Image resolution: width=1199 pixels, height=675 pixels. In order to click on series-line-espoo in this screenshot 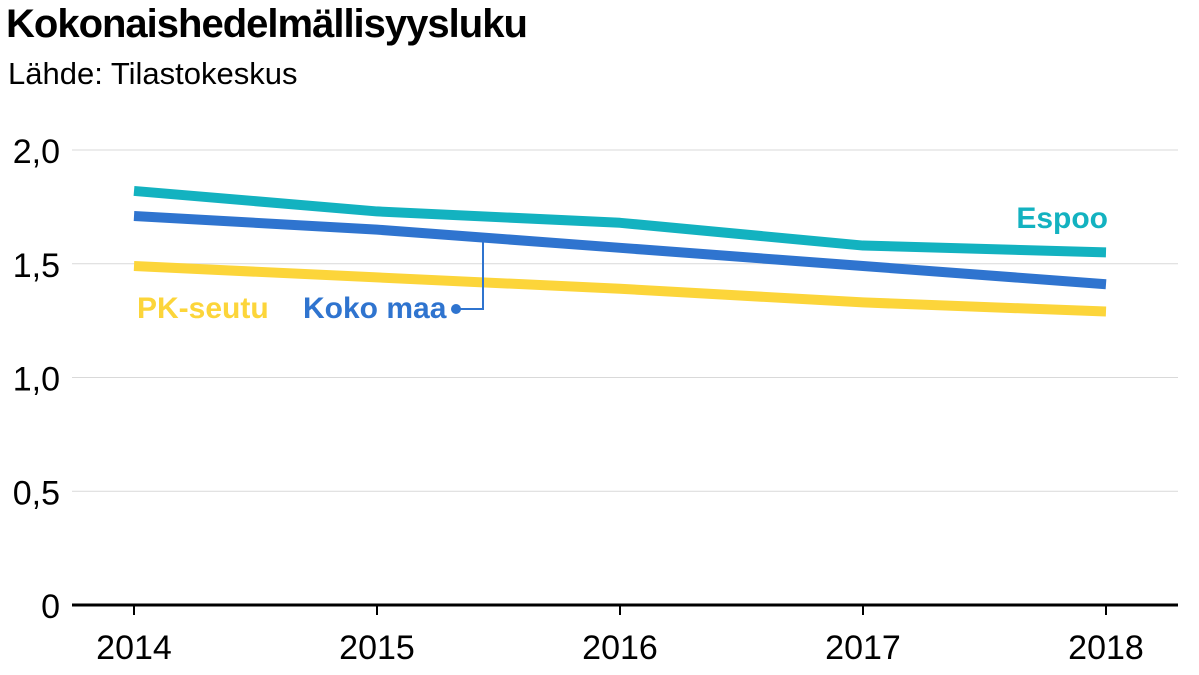, I will do `click(620, 221)`.